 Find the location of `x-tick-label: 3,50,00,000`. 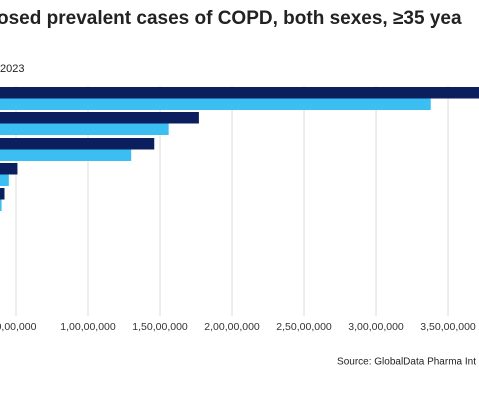

x-tick-label: 3,50,00,000 is located at coordinates (448, 327).